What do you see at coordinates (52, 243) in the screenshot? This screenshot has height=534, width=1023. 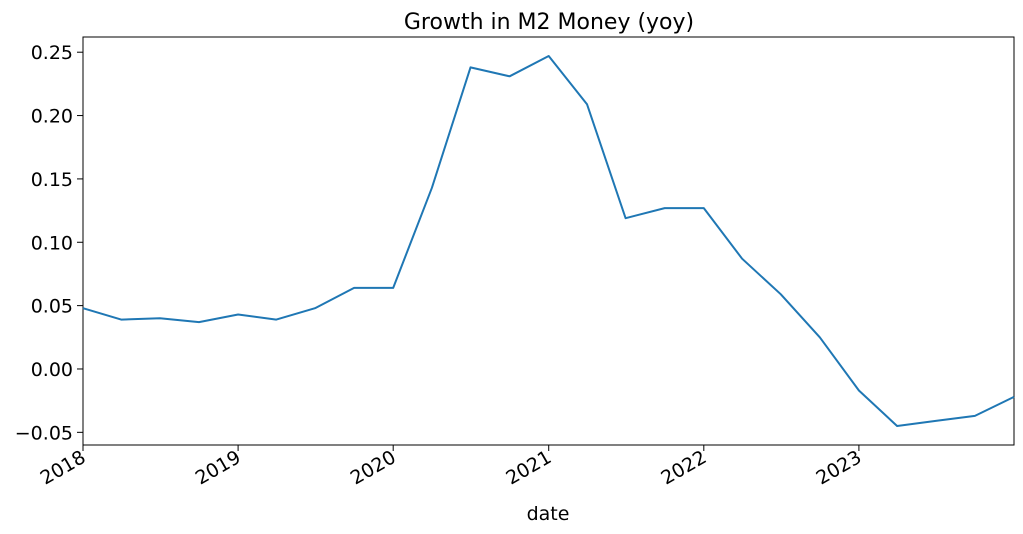 I see `y-tick-label: 0.10` at bounding box center [52, 243].